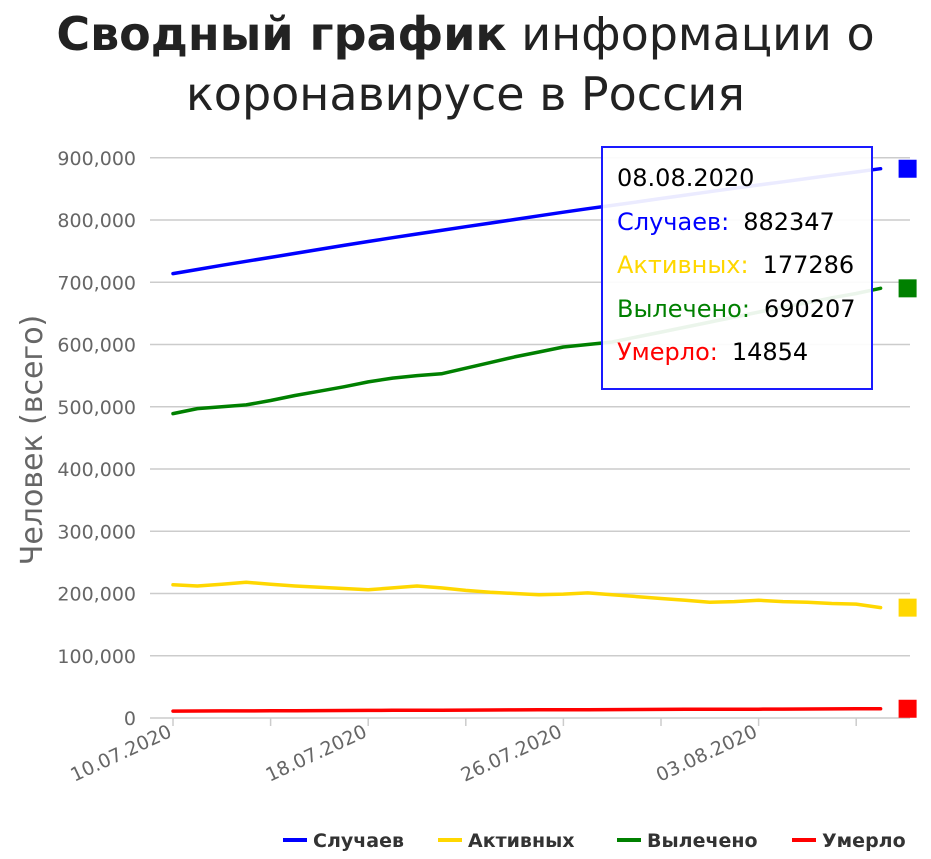 The image size is (931, 859). I want to click on y-tick-label: 200,000, so click(96, 595).